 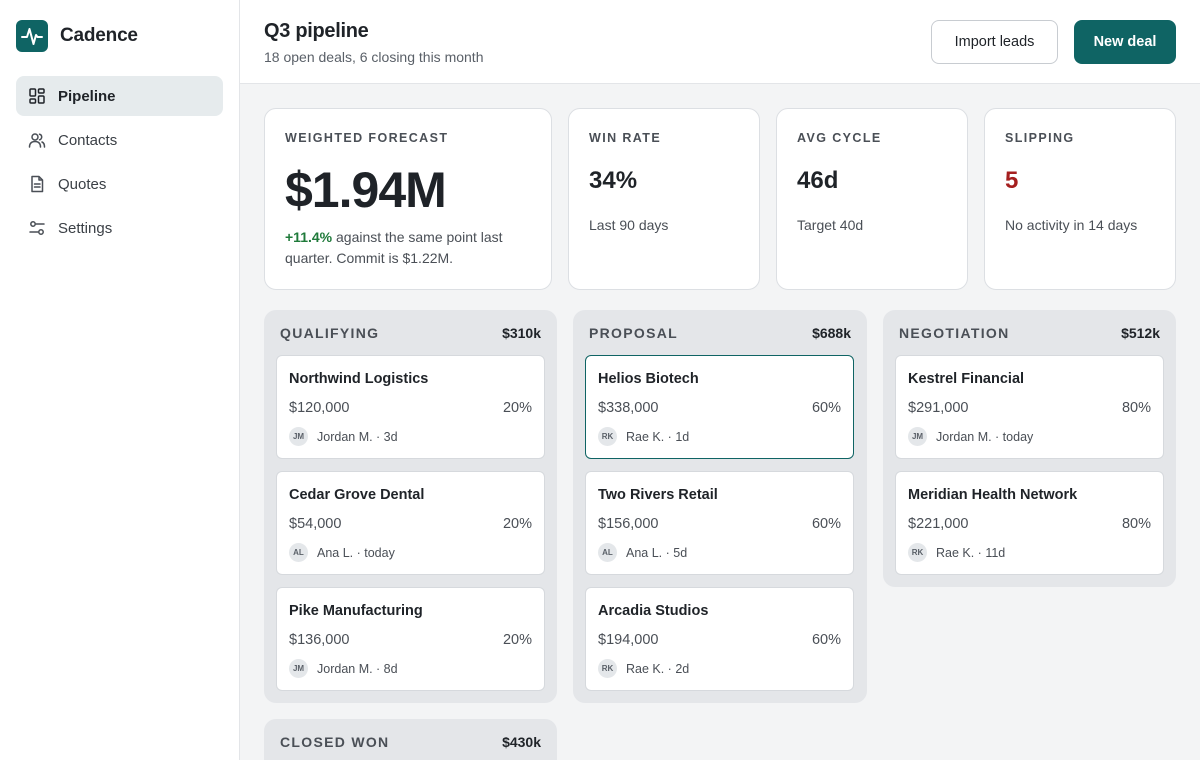 What do you see at coordinates (633, 333) in the screenshot?
I see `column-title: PROPOSAL` at bounding box center [633, 333].